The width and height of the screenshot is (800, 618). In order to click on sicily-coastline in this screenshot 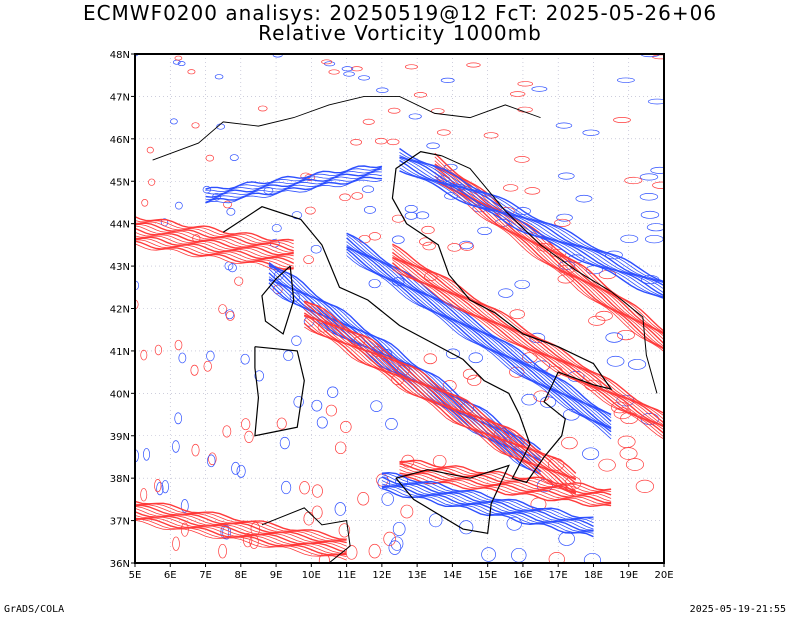, I will do `click(452, 499)`.